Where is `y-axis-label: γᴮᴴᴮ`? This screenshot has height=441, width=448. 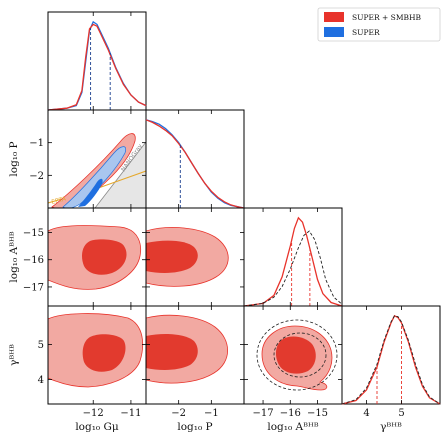
y-axis-label: γᴮᴴᴮ is located at coordinates (14, 355).